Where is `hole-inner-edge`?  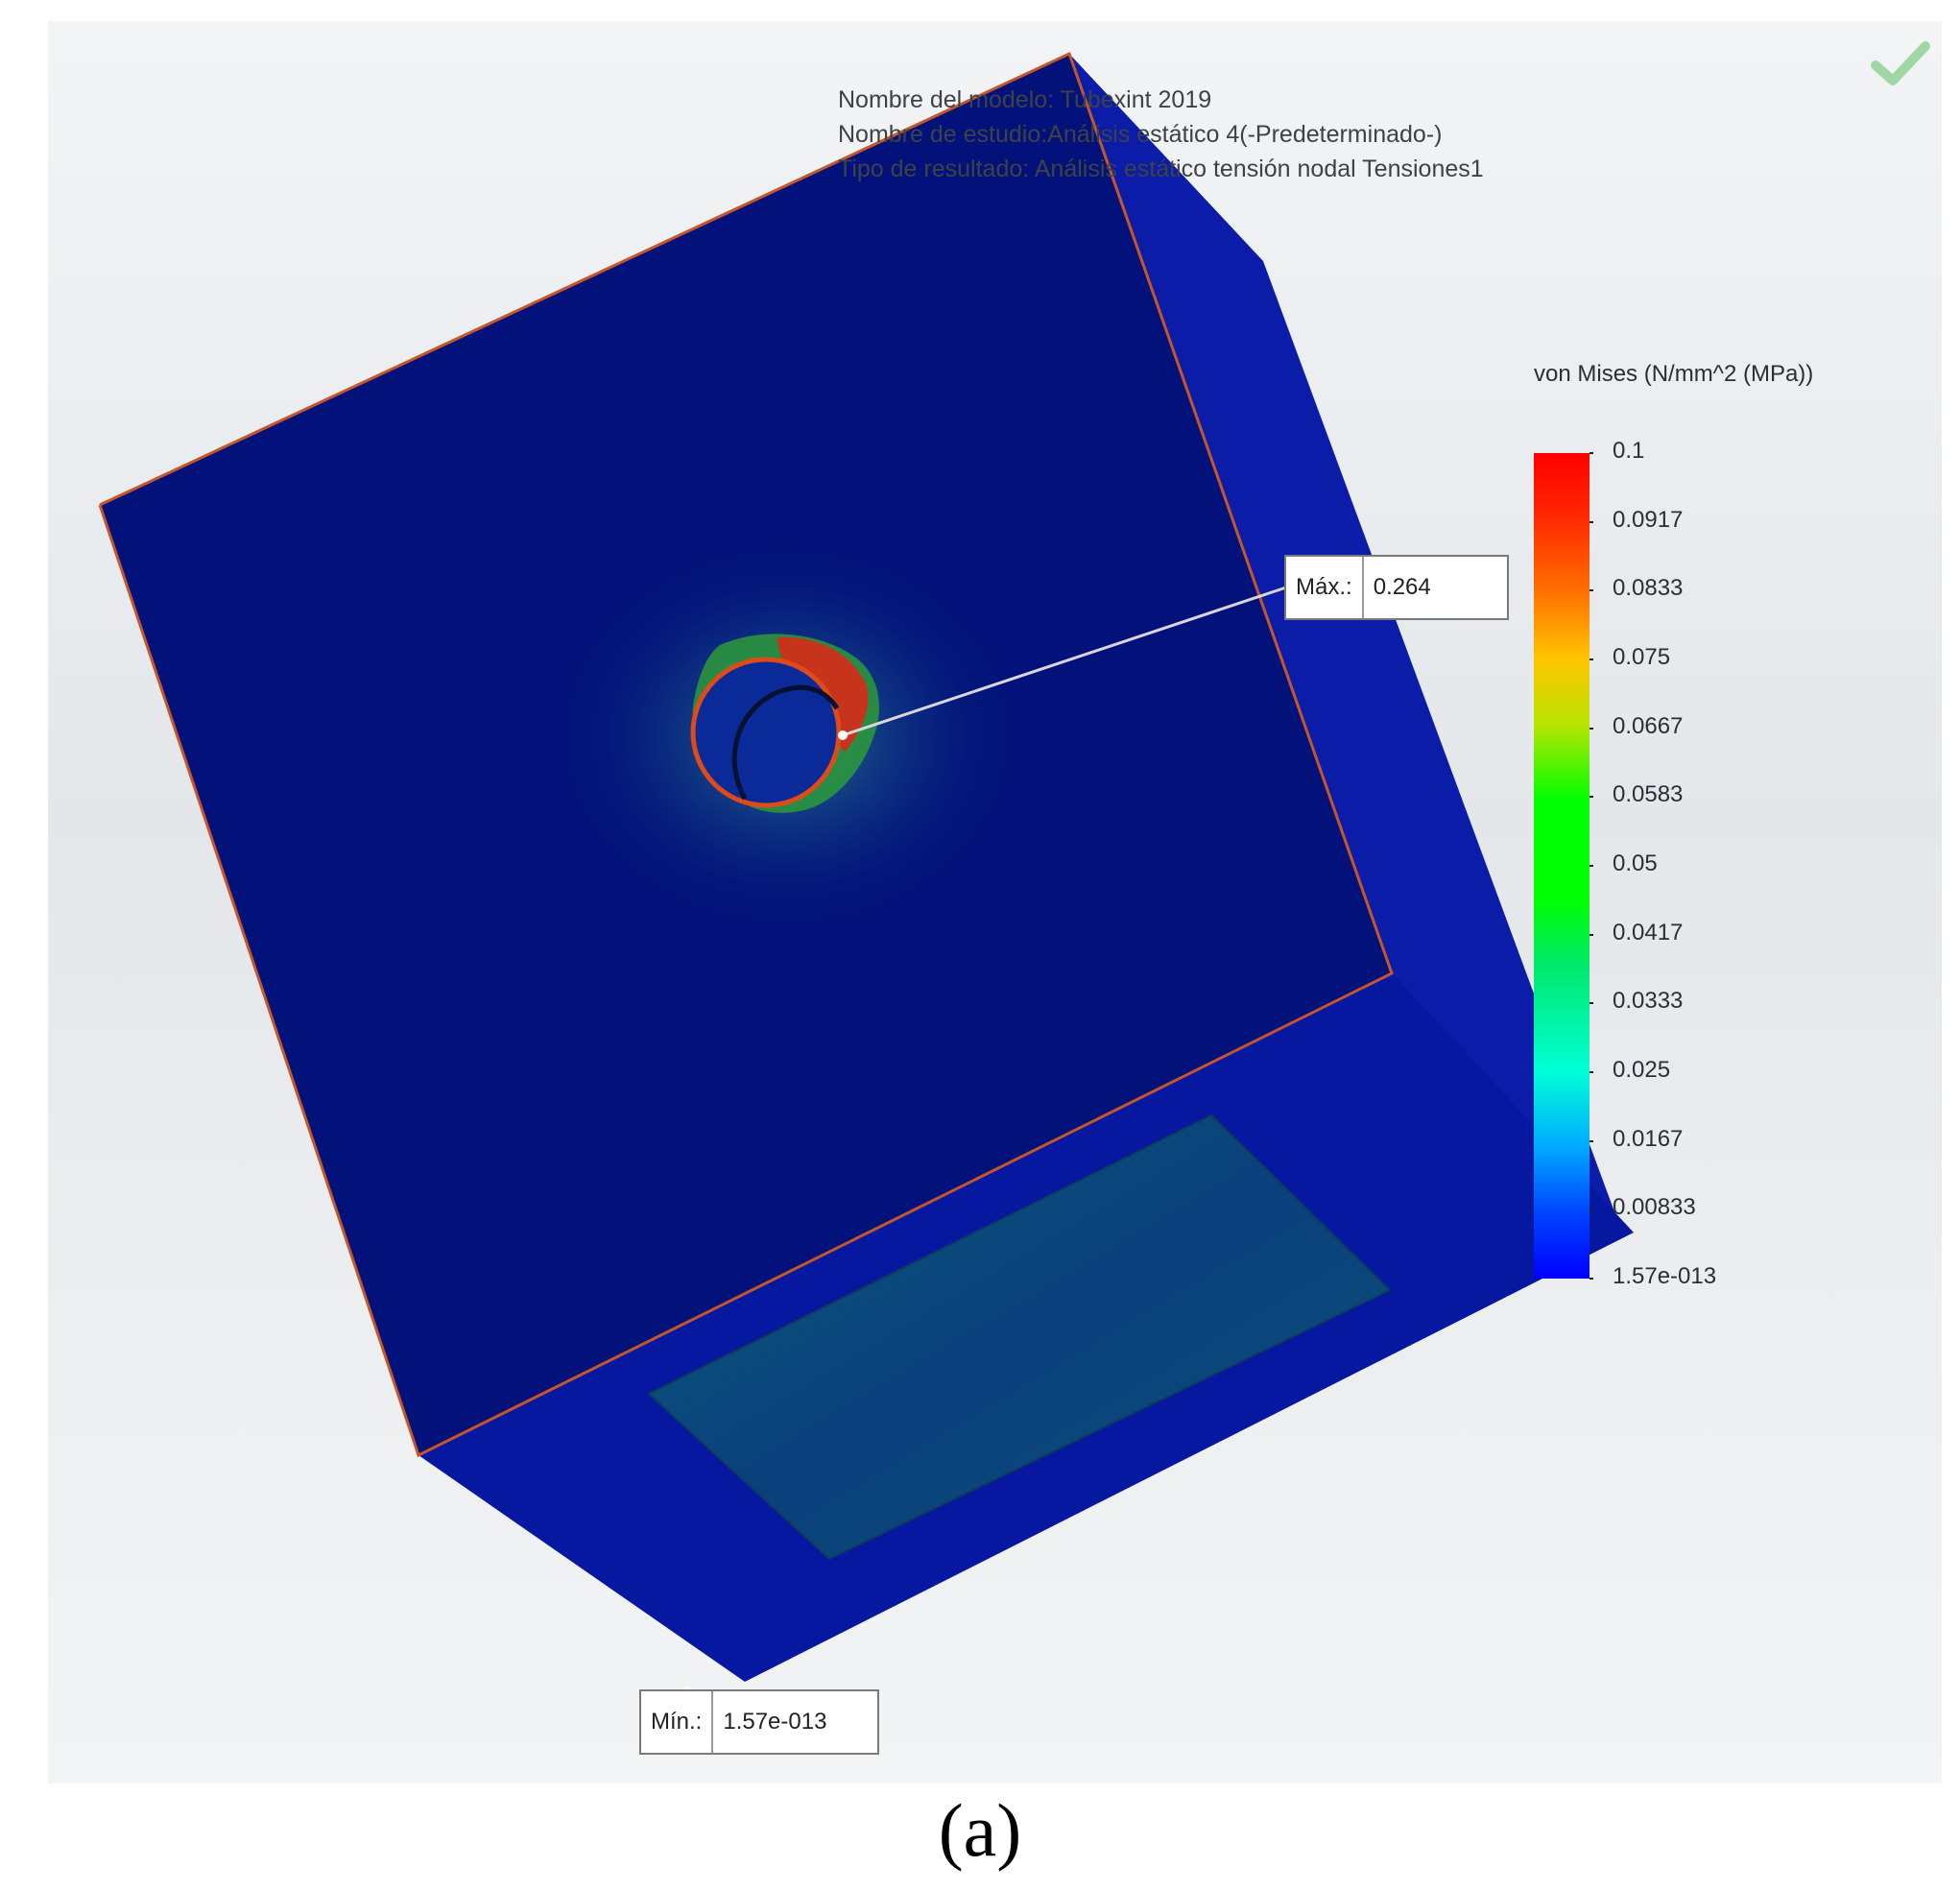
hole-inner-edge is located at coordinates (785, 742).